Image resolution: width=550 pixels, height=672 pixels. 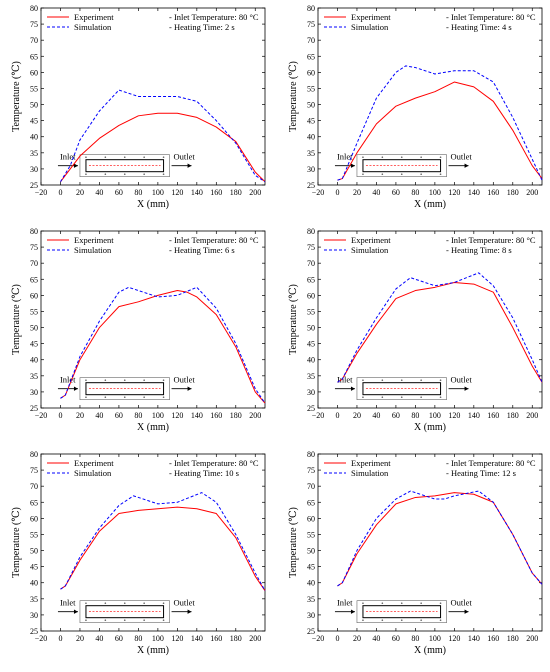 What do you see at coordinates (479, 250) in the screenshot?
I see `annotation: - Heating Time: 8 s` at bounding box center [479, 250].